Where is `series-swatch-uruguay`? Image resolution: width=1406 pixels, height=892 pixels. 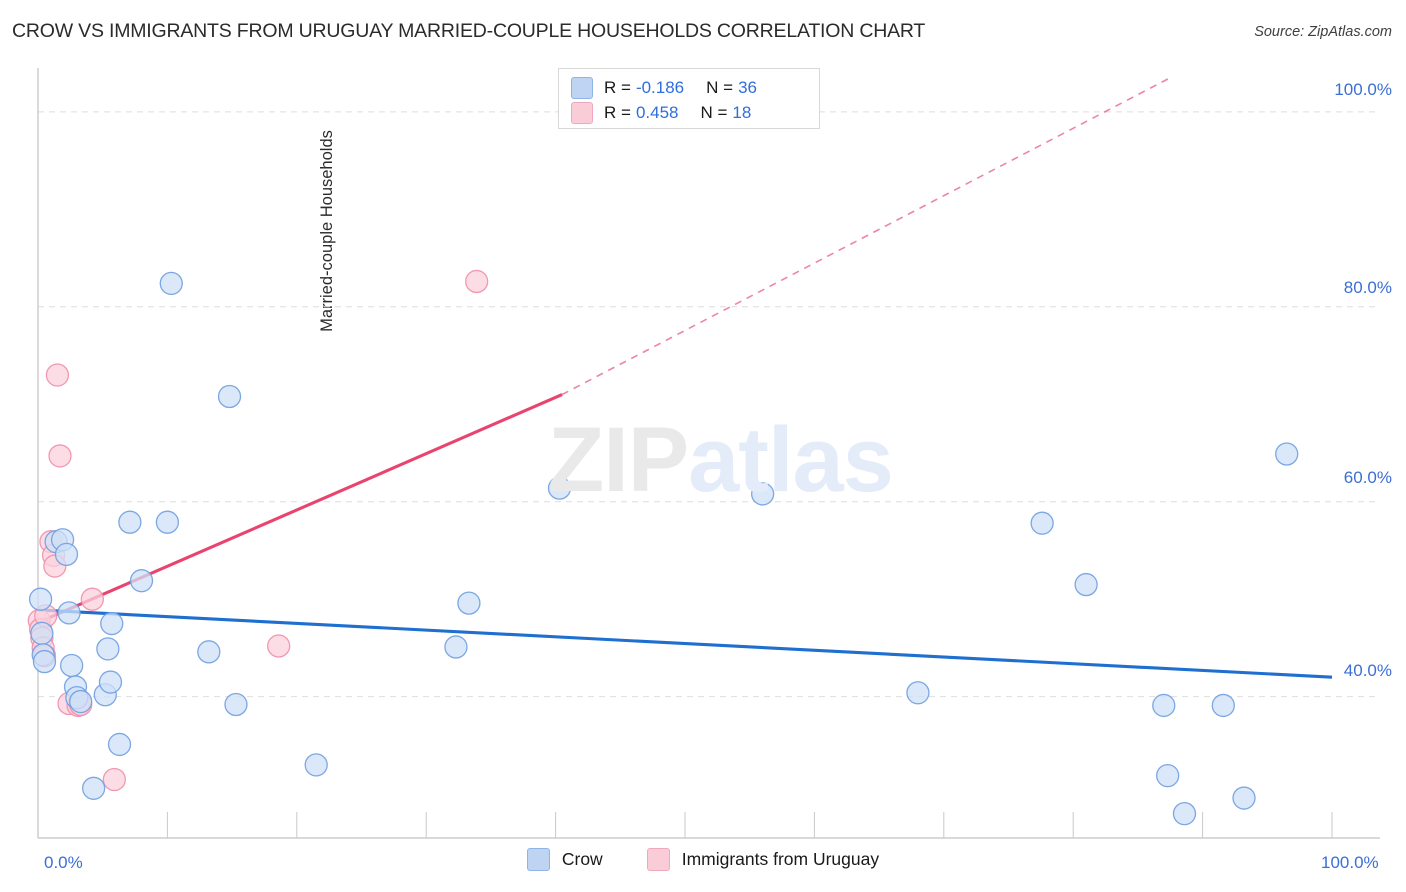
series-swatch-uruguay is located at coordinates (658, 859).